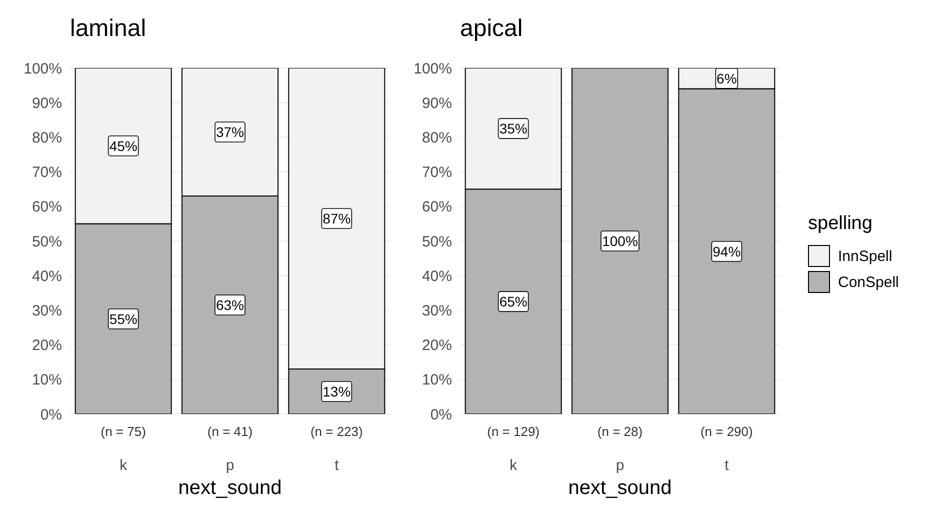 This screenshot has width=930, height=511. I want to click on legend-label: InnSpell, so click(865, 256).